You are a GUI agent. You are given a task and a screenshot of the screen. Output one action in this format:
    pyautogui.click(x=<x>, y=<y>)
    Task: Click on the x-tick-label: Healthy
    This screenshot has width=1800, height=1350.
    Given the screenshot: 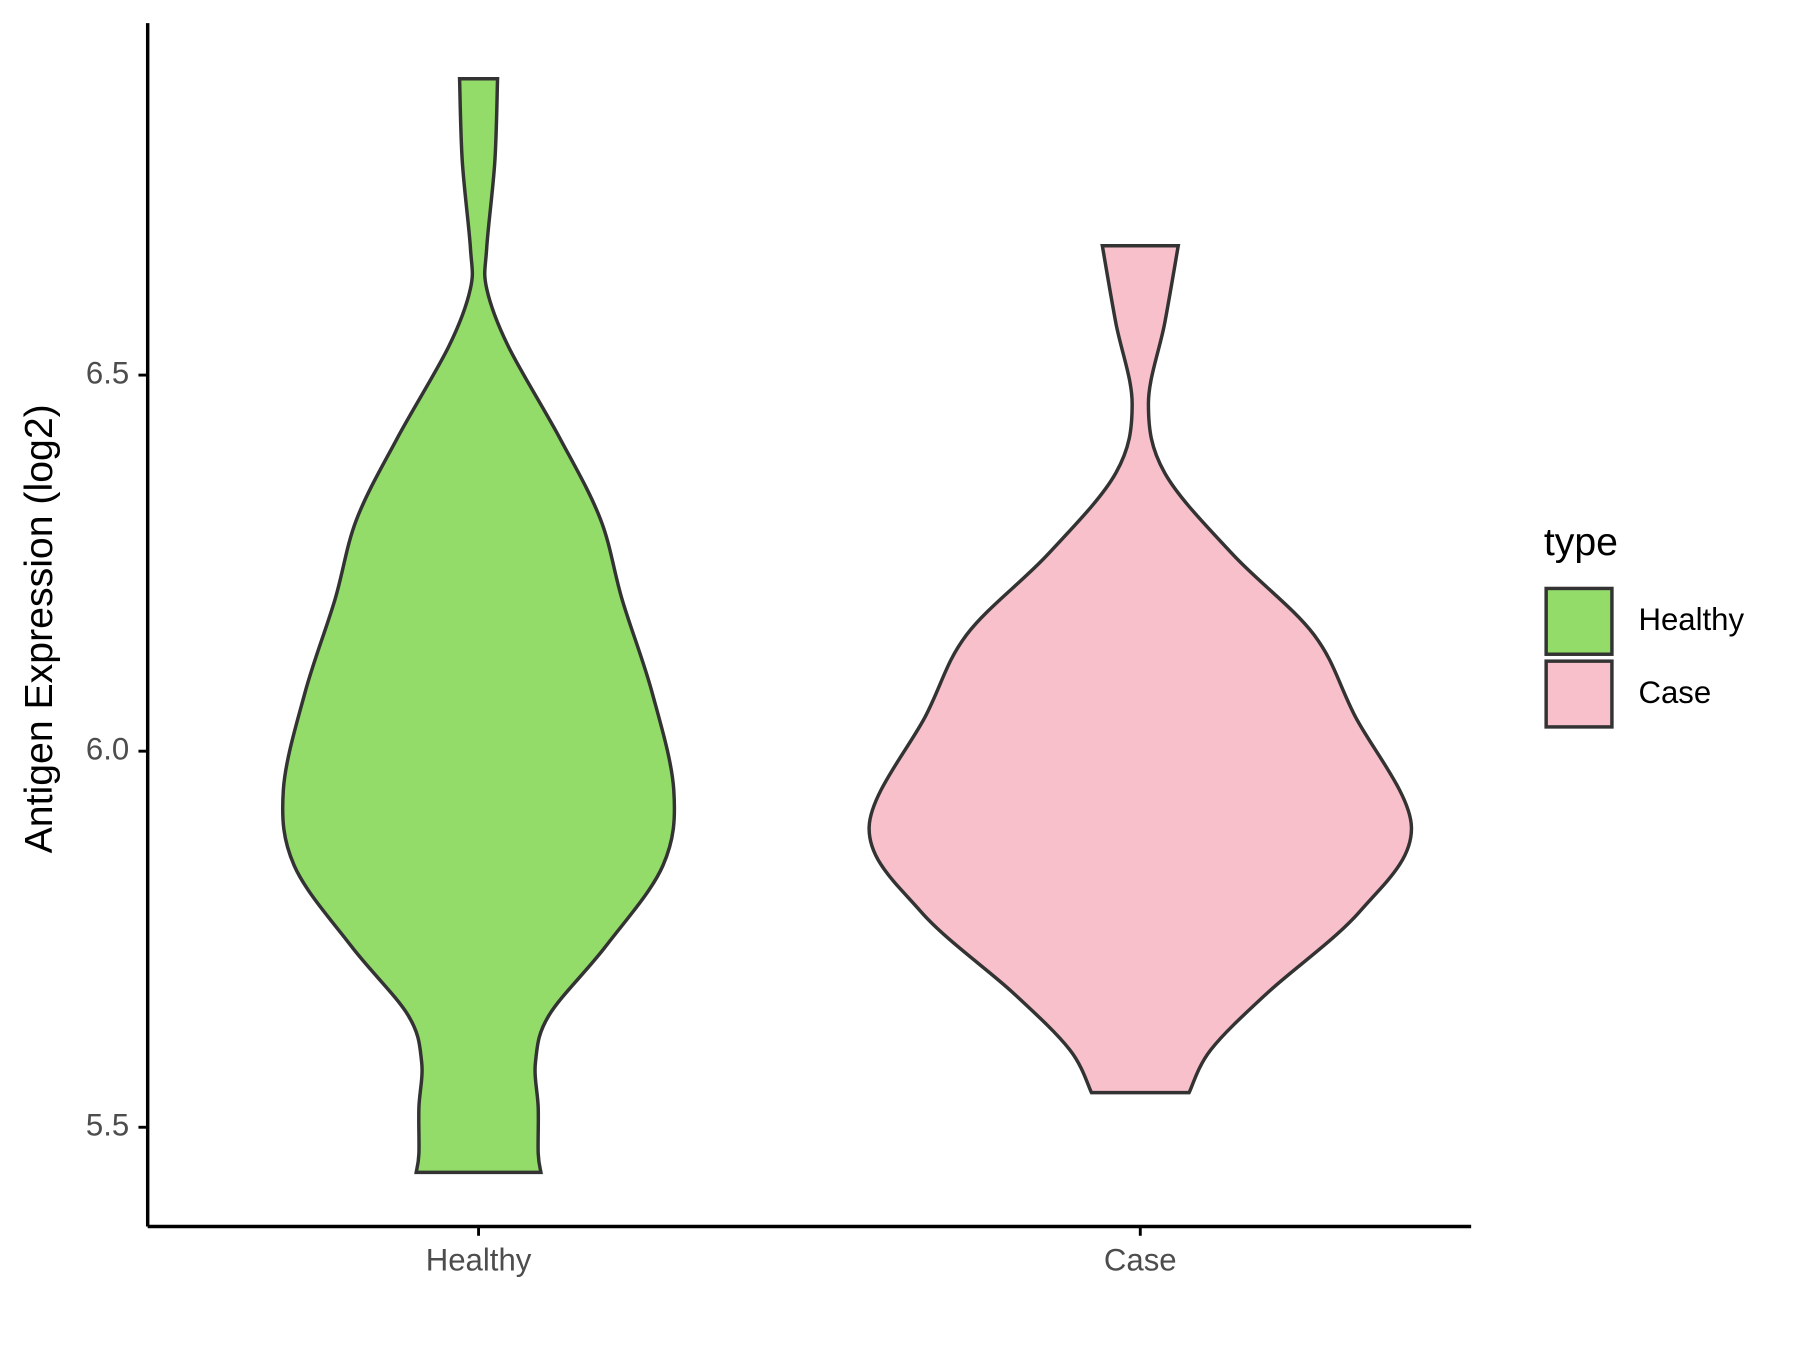 What is the action you would take?
    pyautogui.click(x=479, y=1260)
    